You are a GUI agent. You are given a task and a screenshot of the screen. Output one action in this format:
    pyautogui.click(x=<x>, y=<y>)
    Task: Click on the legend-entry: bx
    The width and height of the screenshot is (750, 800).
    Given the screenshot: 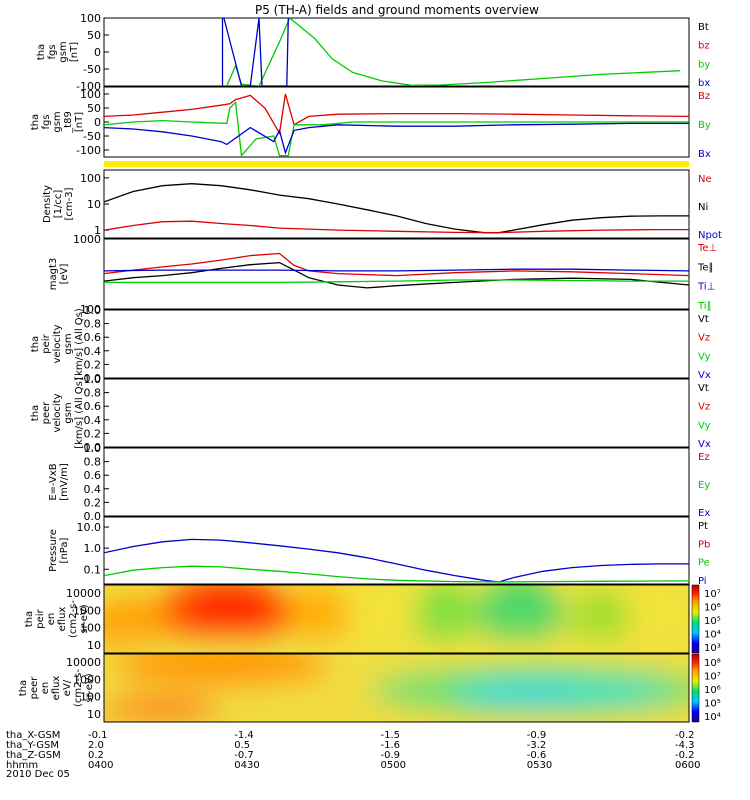 What is the action you would take?
    pyautogui.click(x=704, y=83)
    